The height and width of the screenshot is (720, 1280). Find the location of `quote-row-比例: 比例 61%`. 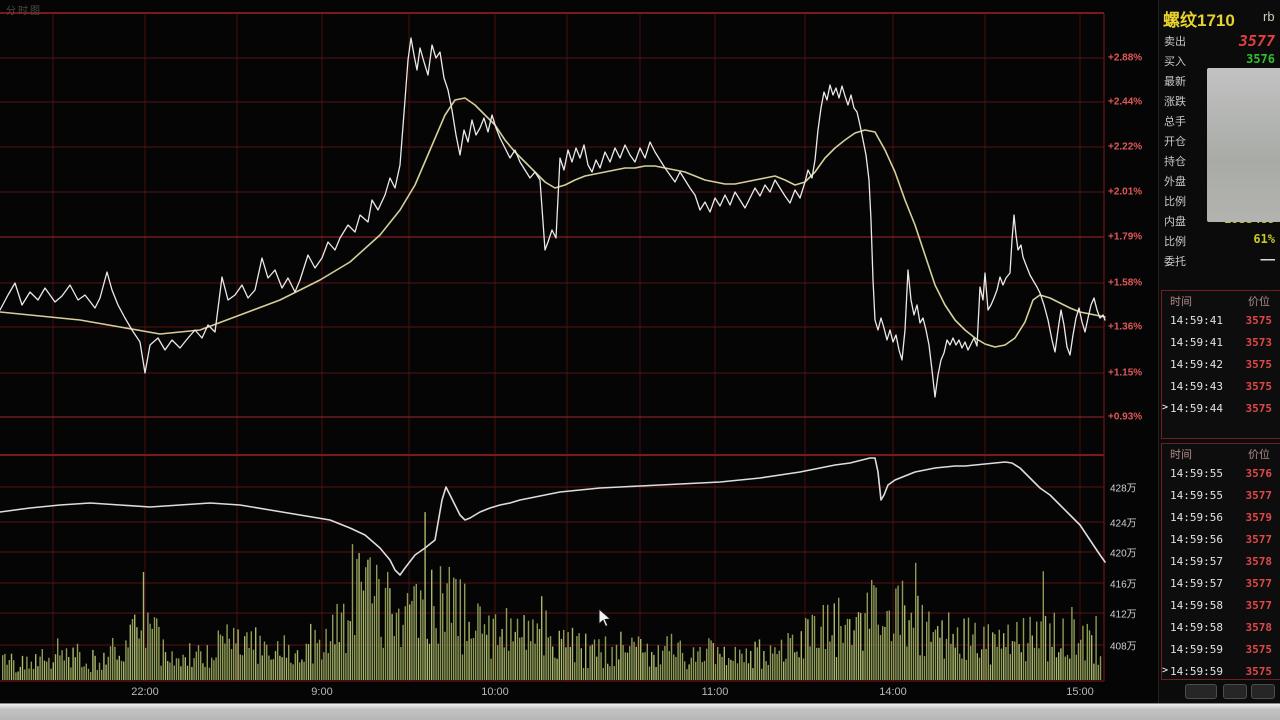

quote-row-比例: 比例 61% is located at coordinates (1219, 240).